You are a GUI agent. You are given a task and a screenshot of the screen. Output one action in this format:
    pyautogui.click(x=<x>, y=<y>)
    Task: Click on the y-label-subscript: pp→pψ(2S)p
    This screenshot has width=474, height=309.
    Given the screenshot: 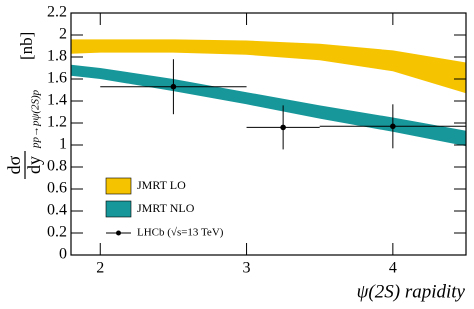 What is the action you would take?
    pyautogui.click(x=36, y=119)
    